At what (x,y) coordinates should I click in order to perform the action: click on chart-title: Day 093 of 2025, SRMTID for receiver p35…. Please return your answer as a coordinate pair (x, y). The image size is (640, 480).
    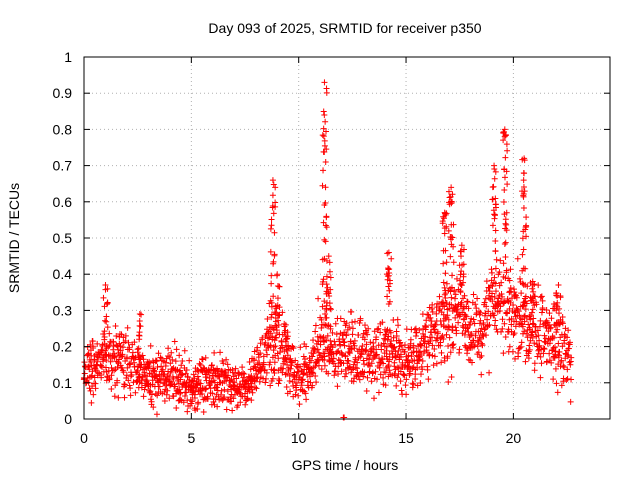
    Looking at the image, I should click on (344, 28).